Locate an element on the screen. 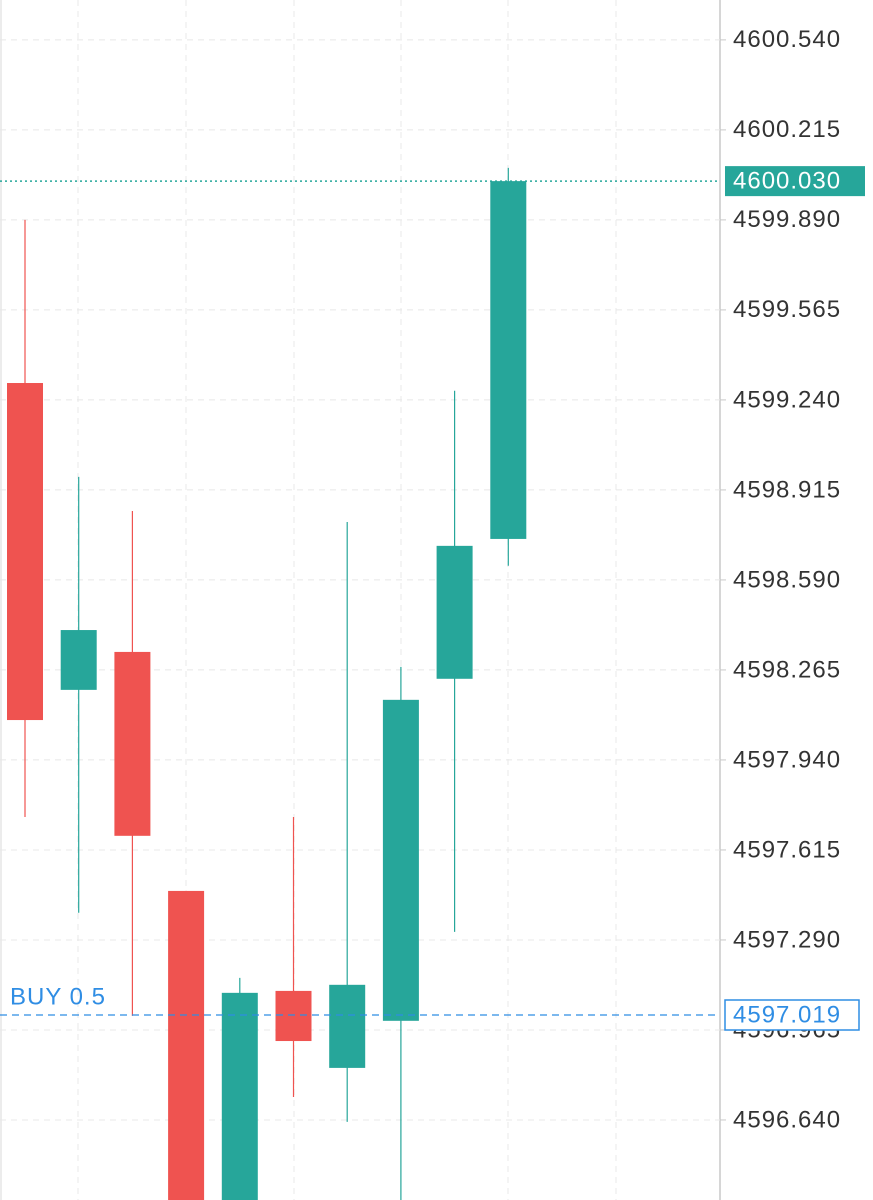 This screenshot has width=873, height=1200. y-tick-label: 4599.890 is located at coordinates (787, 219).